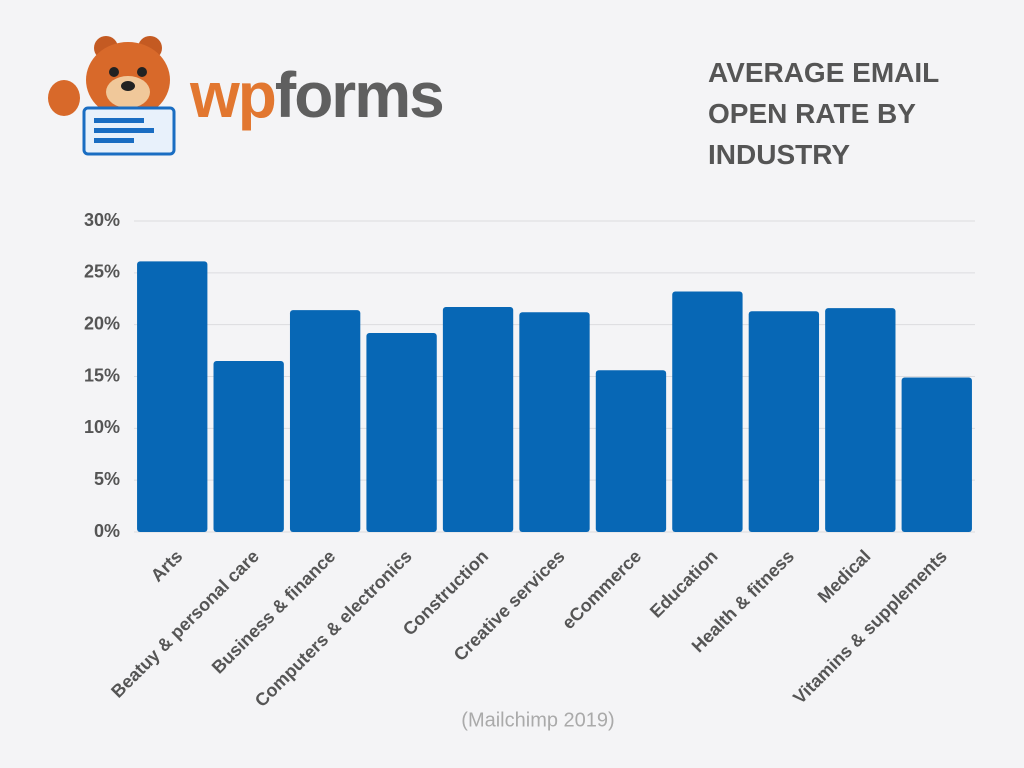  I want to click on y-tick-label: 10%, so click(102, 427).